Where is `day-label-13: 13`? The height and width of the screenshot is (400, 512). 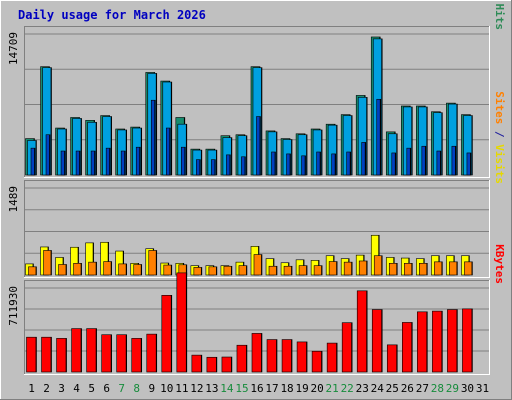
day-label-13: 13 is located at coordinates (211, 388).